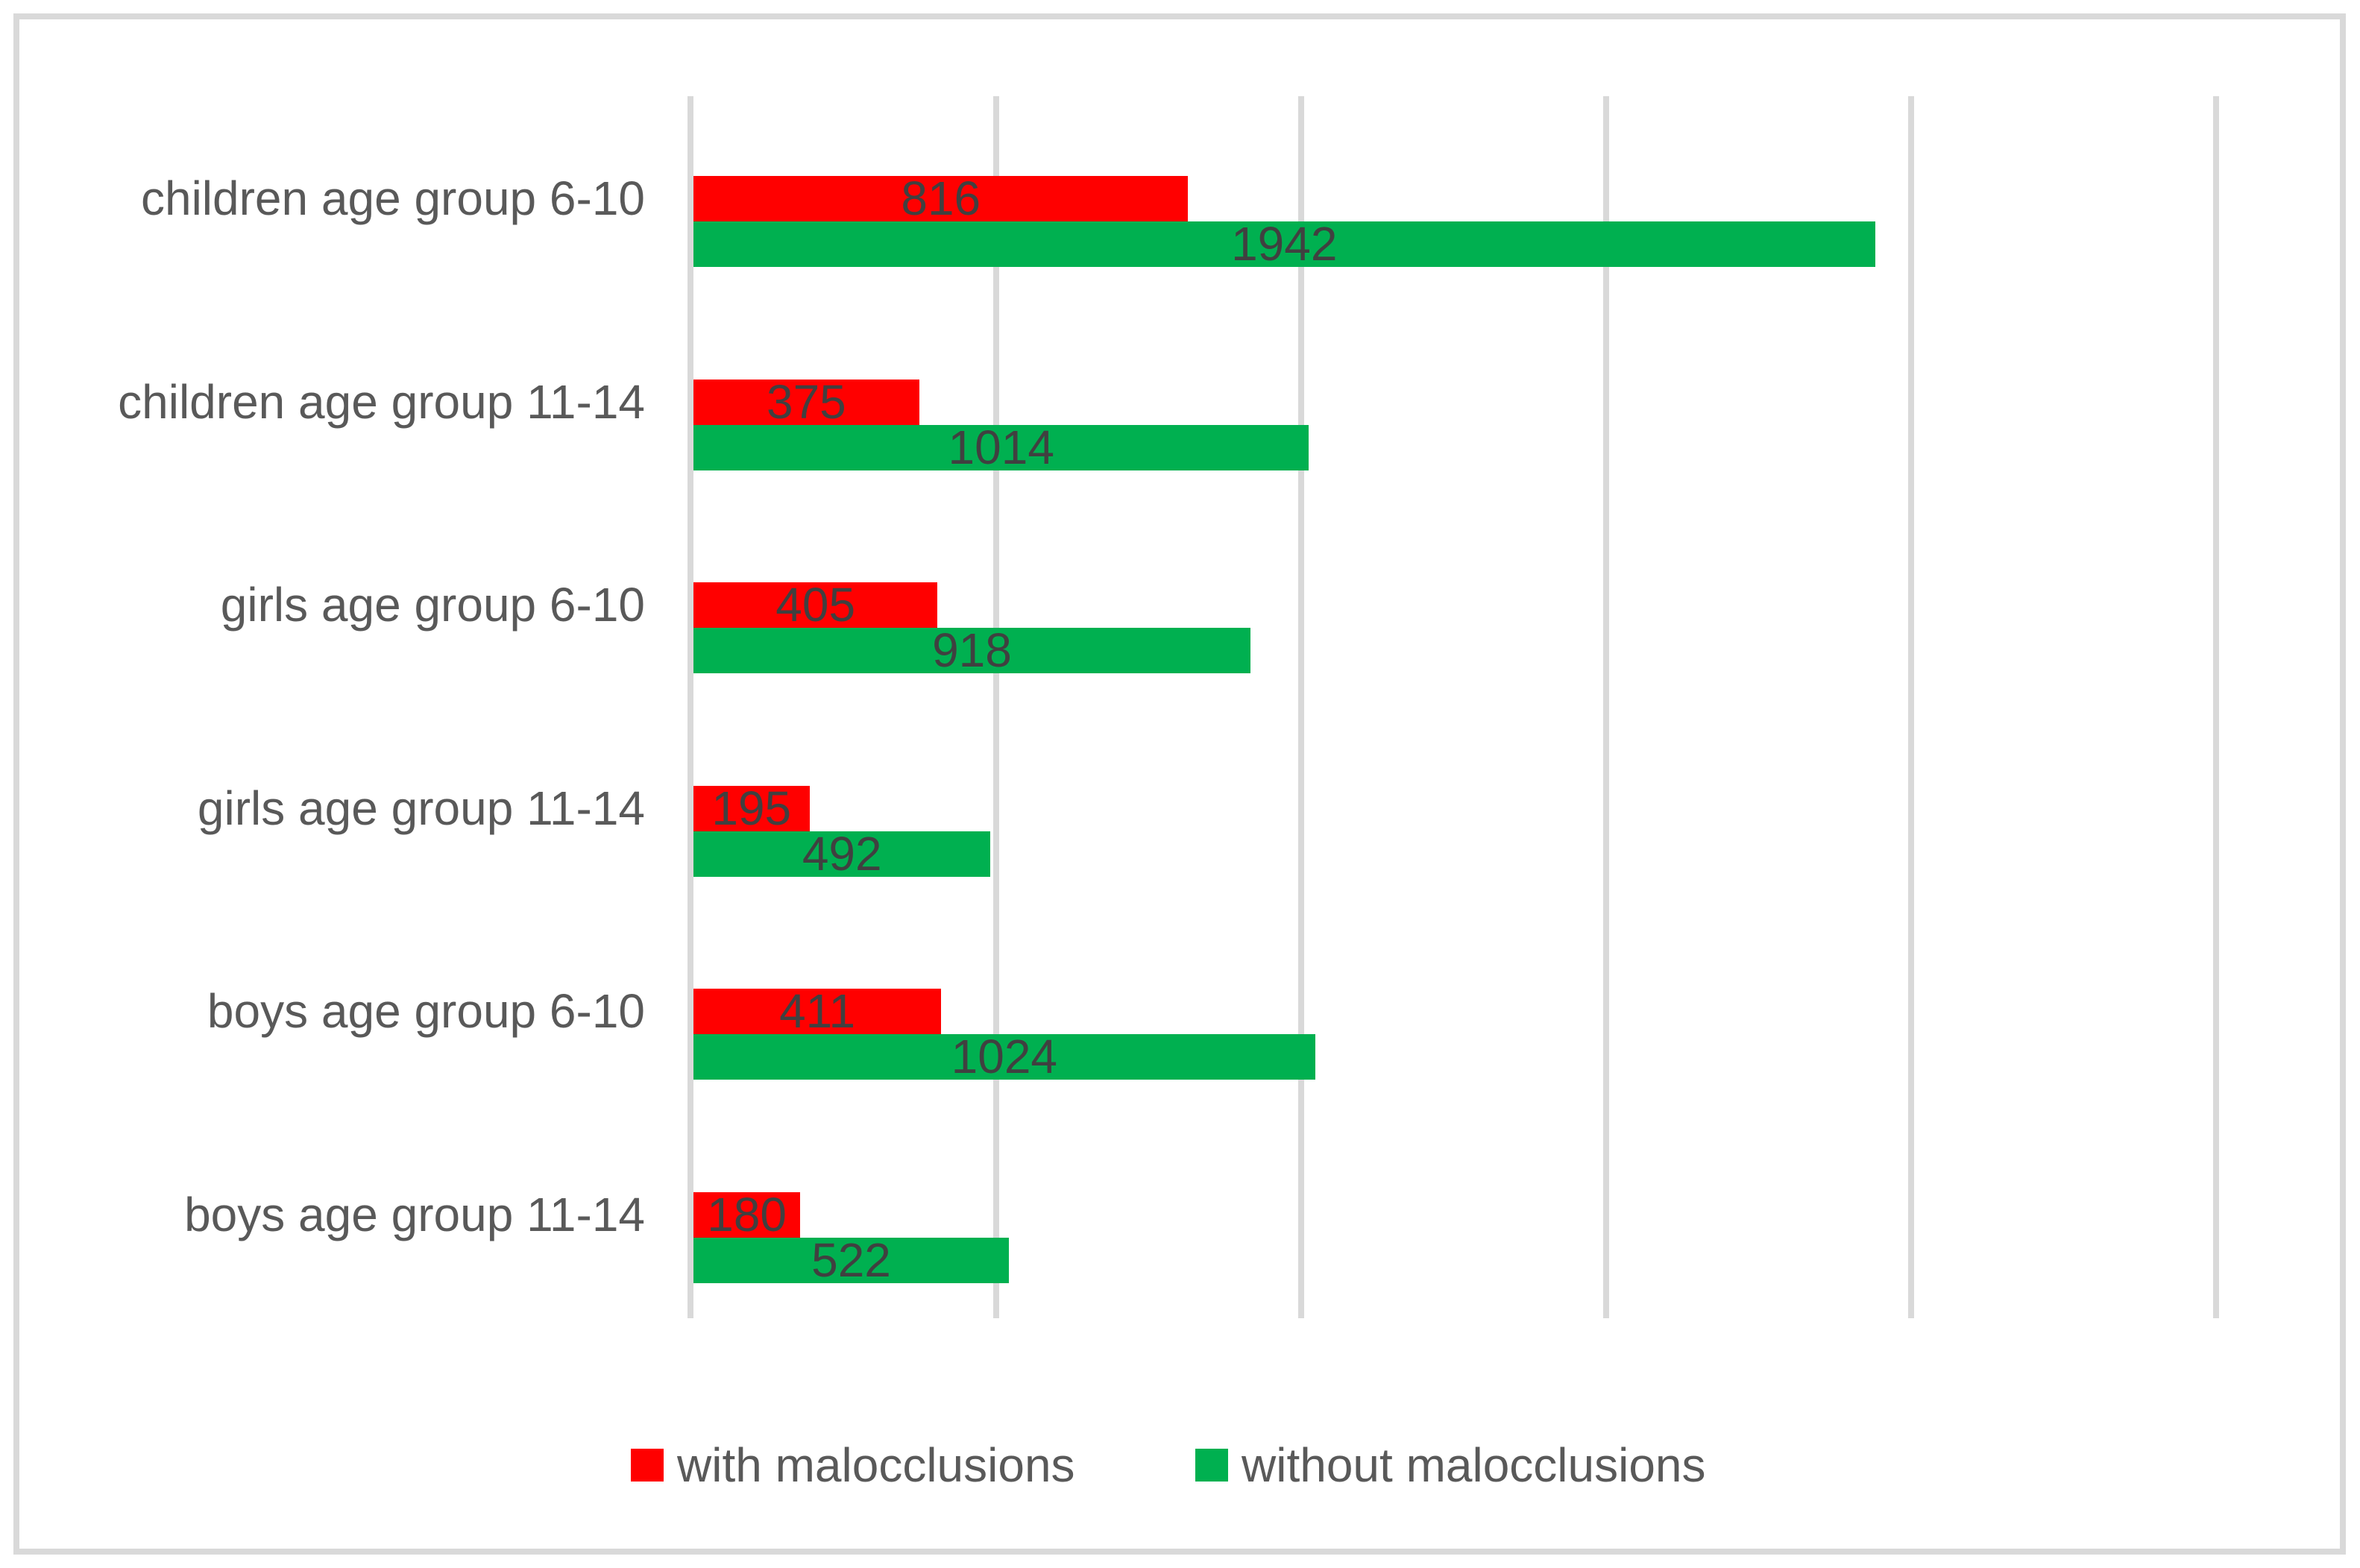 The height and width of the screenshot is (1568, 2360). I want to click on value-label: 405, so click(816, 605).